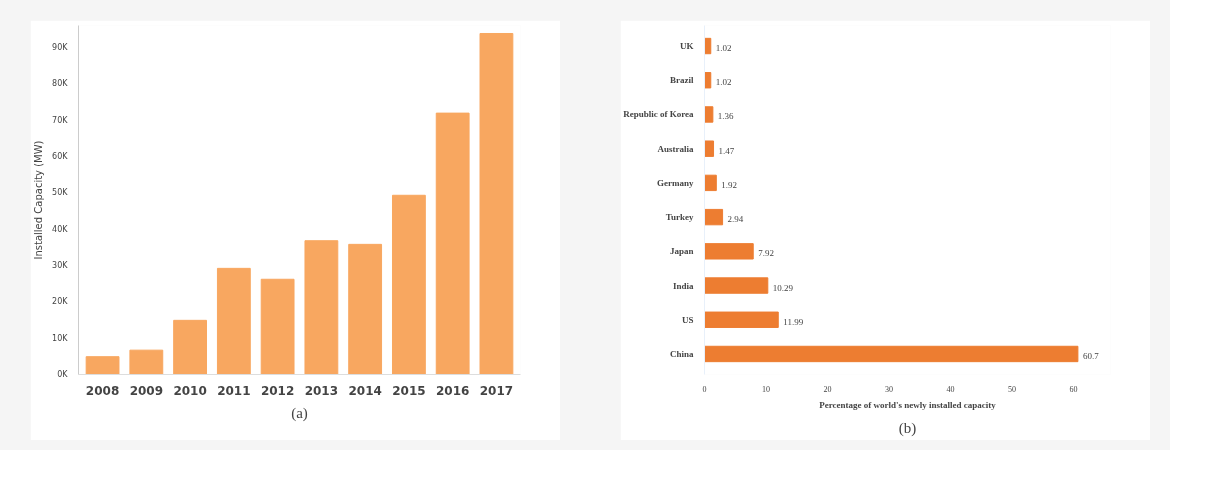 The height and width of the screenshot is (497, 1220). I want to click on y-tick-label: 0K, so click(63, 374).